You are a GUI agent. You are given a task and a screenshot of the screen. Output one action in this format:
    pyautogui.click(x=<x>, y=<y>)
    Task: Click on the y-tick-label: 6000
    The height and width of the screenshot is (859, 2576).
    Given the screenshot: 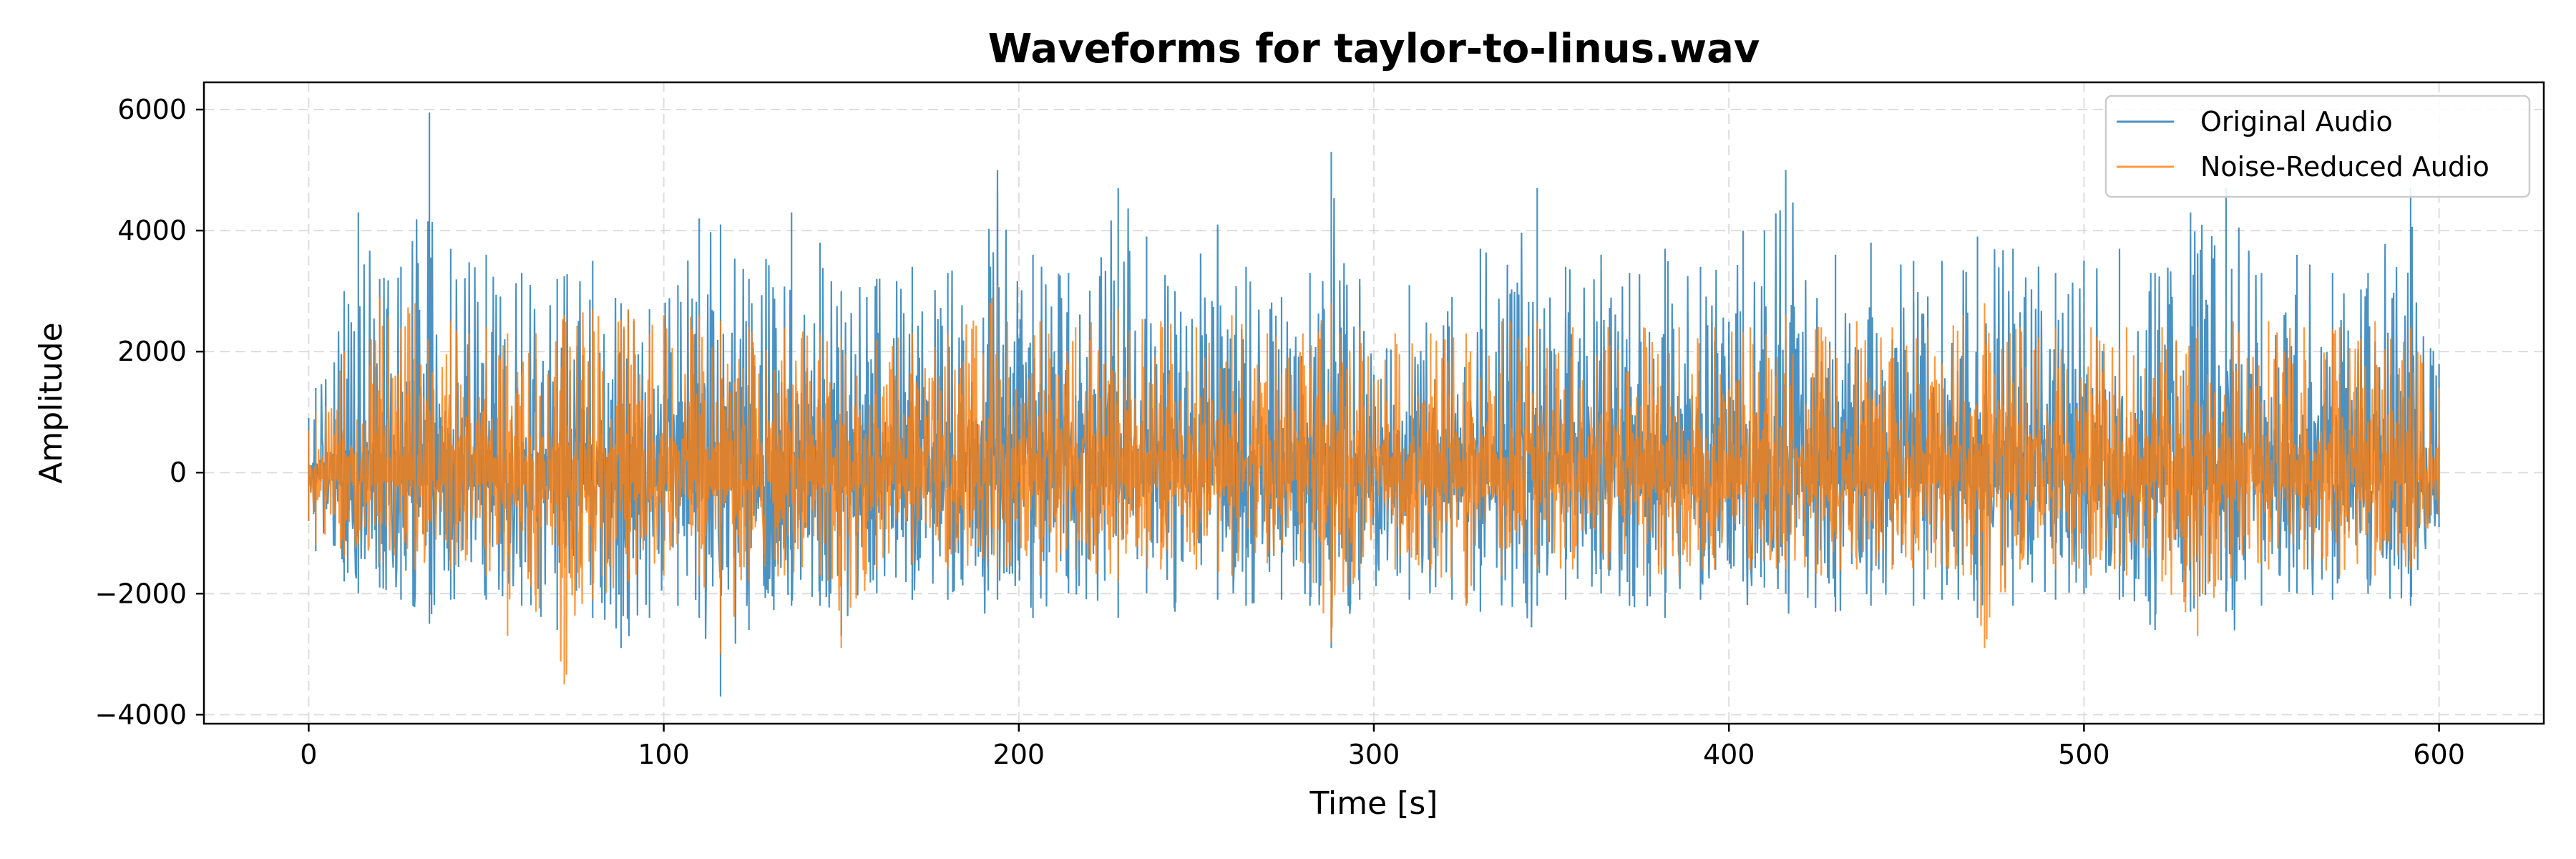 What is the action you would take?
    pyautogui.click(x=152, y=109)
    